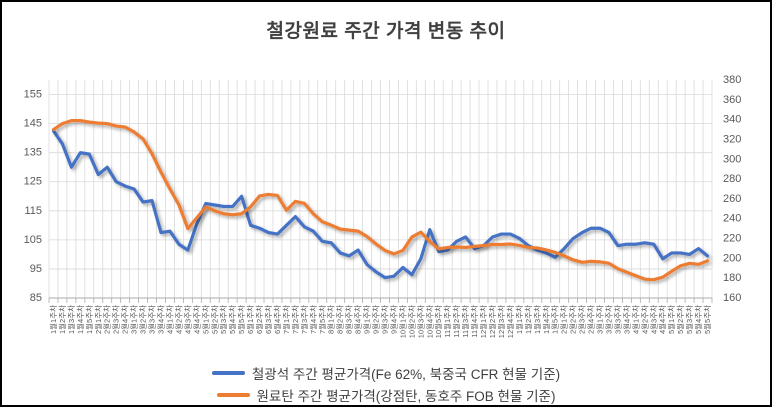 This screenshot has height=409, width=772. What do you see at coordinates (33, 182) in the screenshot?
I see `left-axis-tick-label: 125` at bounding box center [33, 182].